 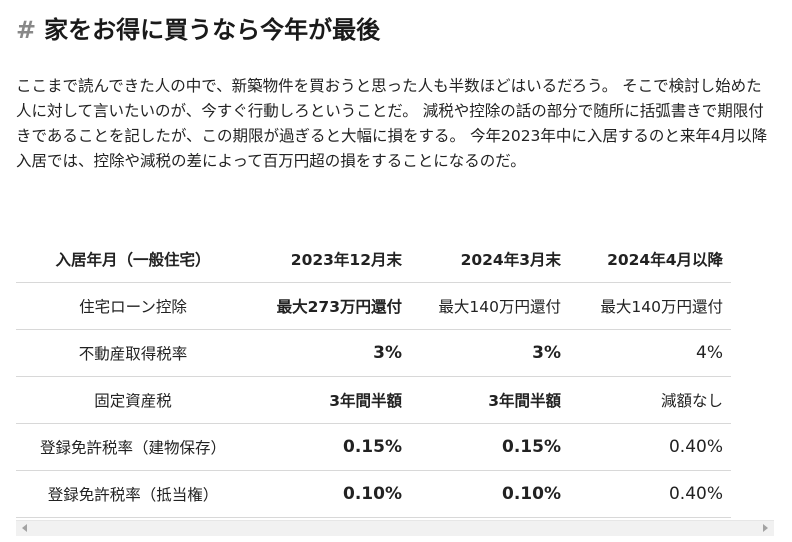 What do you see at coordinates (650, 400) in the screenshot?
I see `table-cell: 減額なし` at bounding box center [650, 400].